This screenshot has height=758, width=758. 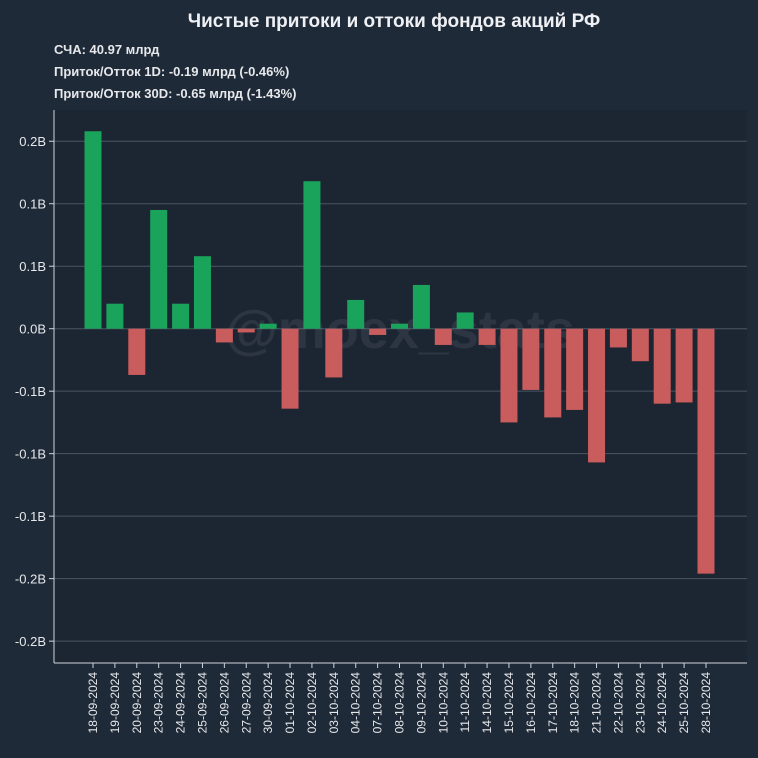 What do you see at coordinates (171, 71) in the screenshot?
I see `info-flow-1d: Приток/Отток 1D: -0.19 млрд (-0.46%)` at bounding box center [171, 71].